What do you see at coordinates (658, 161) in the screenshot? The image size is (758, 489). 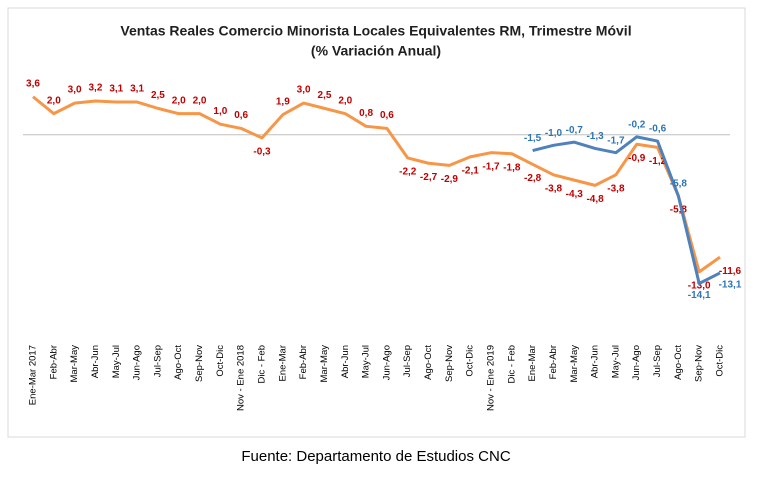 I see `data-label: -1,2` at bounding box center [658, 161].